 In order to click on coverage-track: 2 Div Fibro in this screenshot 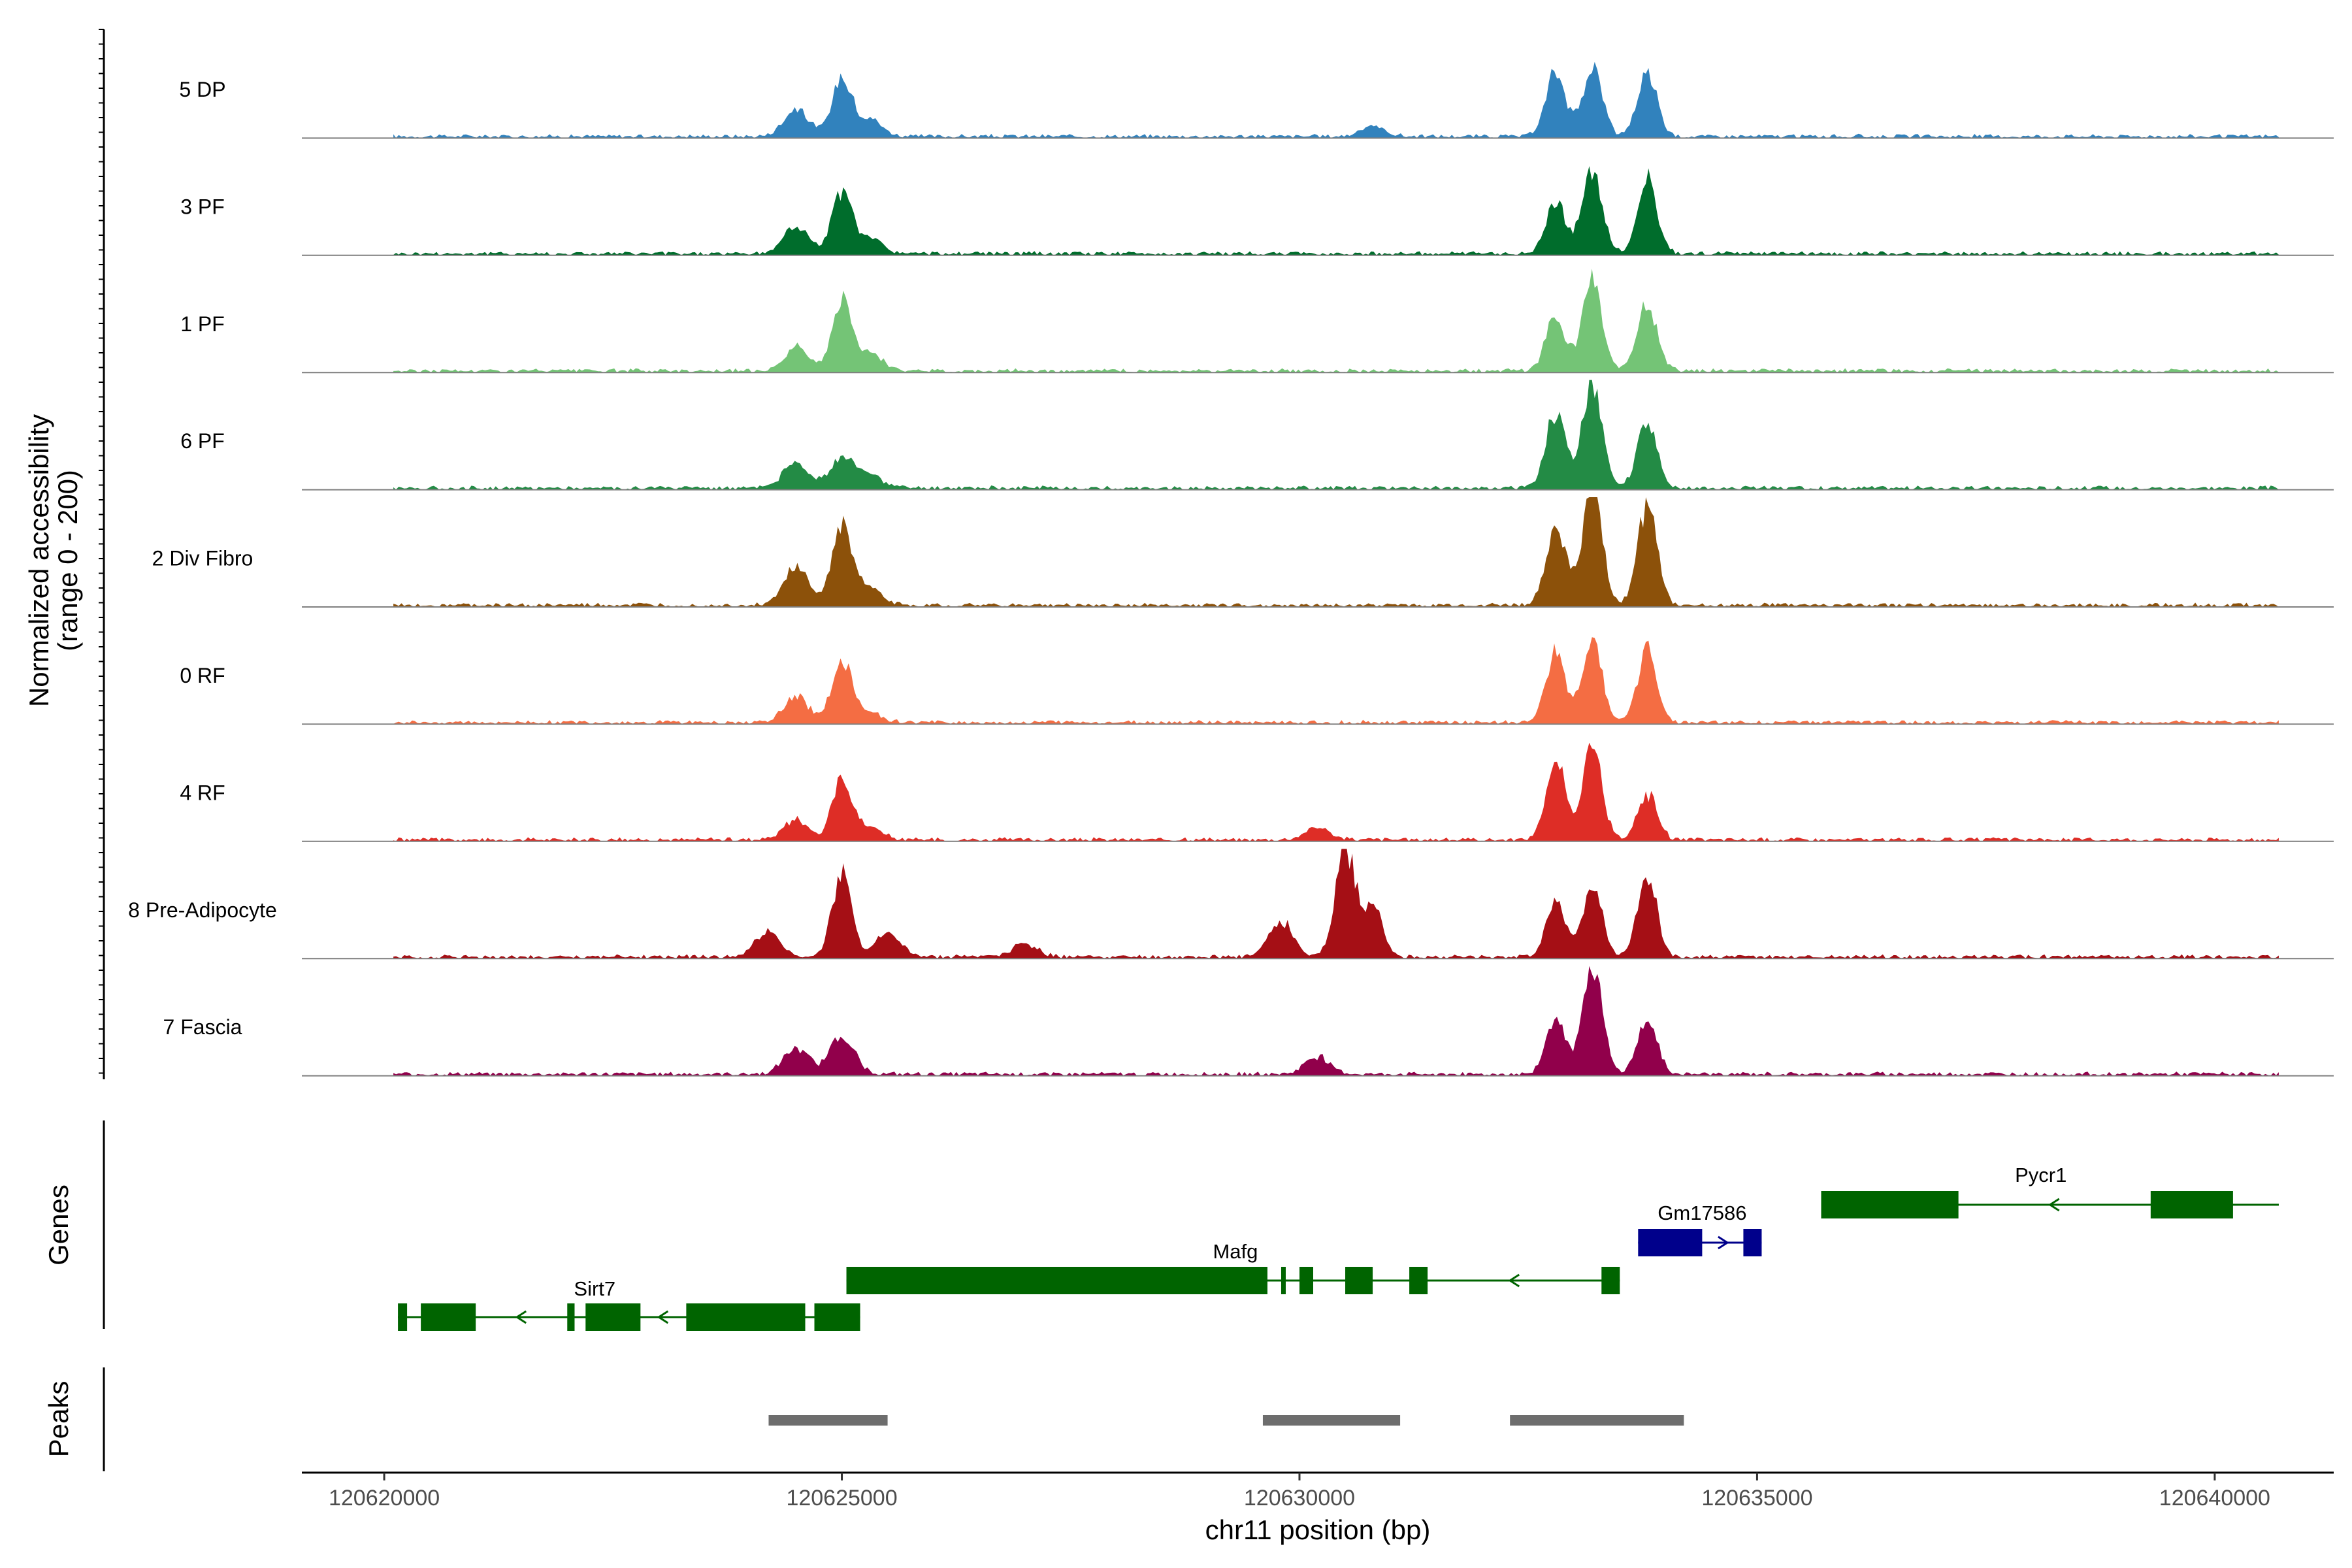, I will do `click(1243, 552)`.